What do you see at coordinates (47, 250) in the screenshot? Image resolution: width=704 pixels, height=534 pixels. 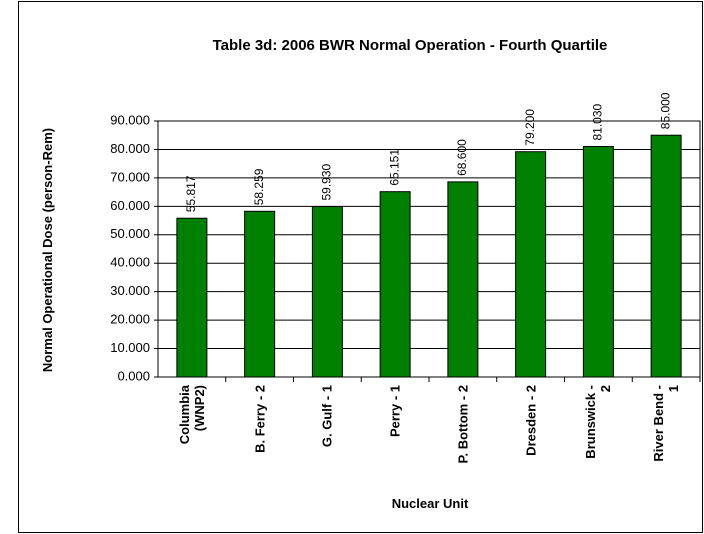 I see `y-axis-label: Normal Operational Dose (person-Rem)` at bounding box center [47, 250].